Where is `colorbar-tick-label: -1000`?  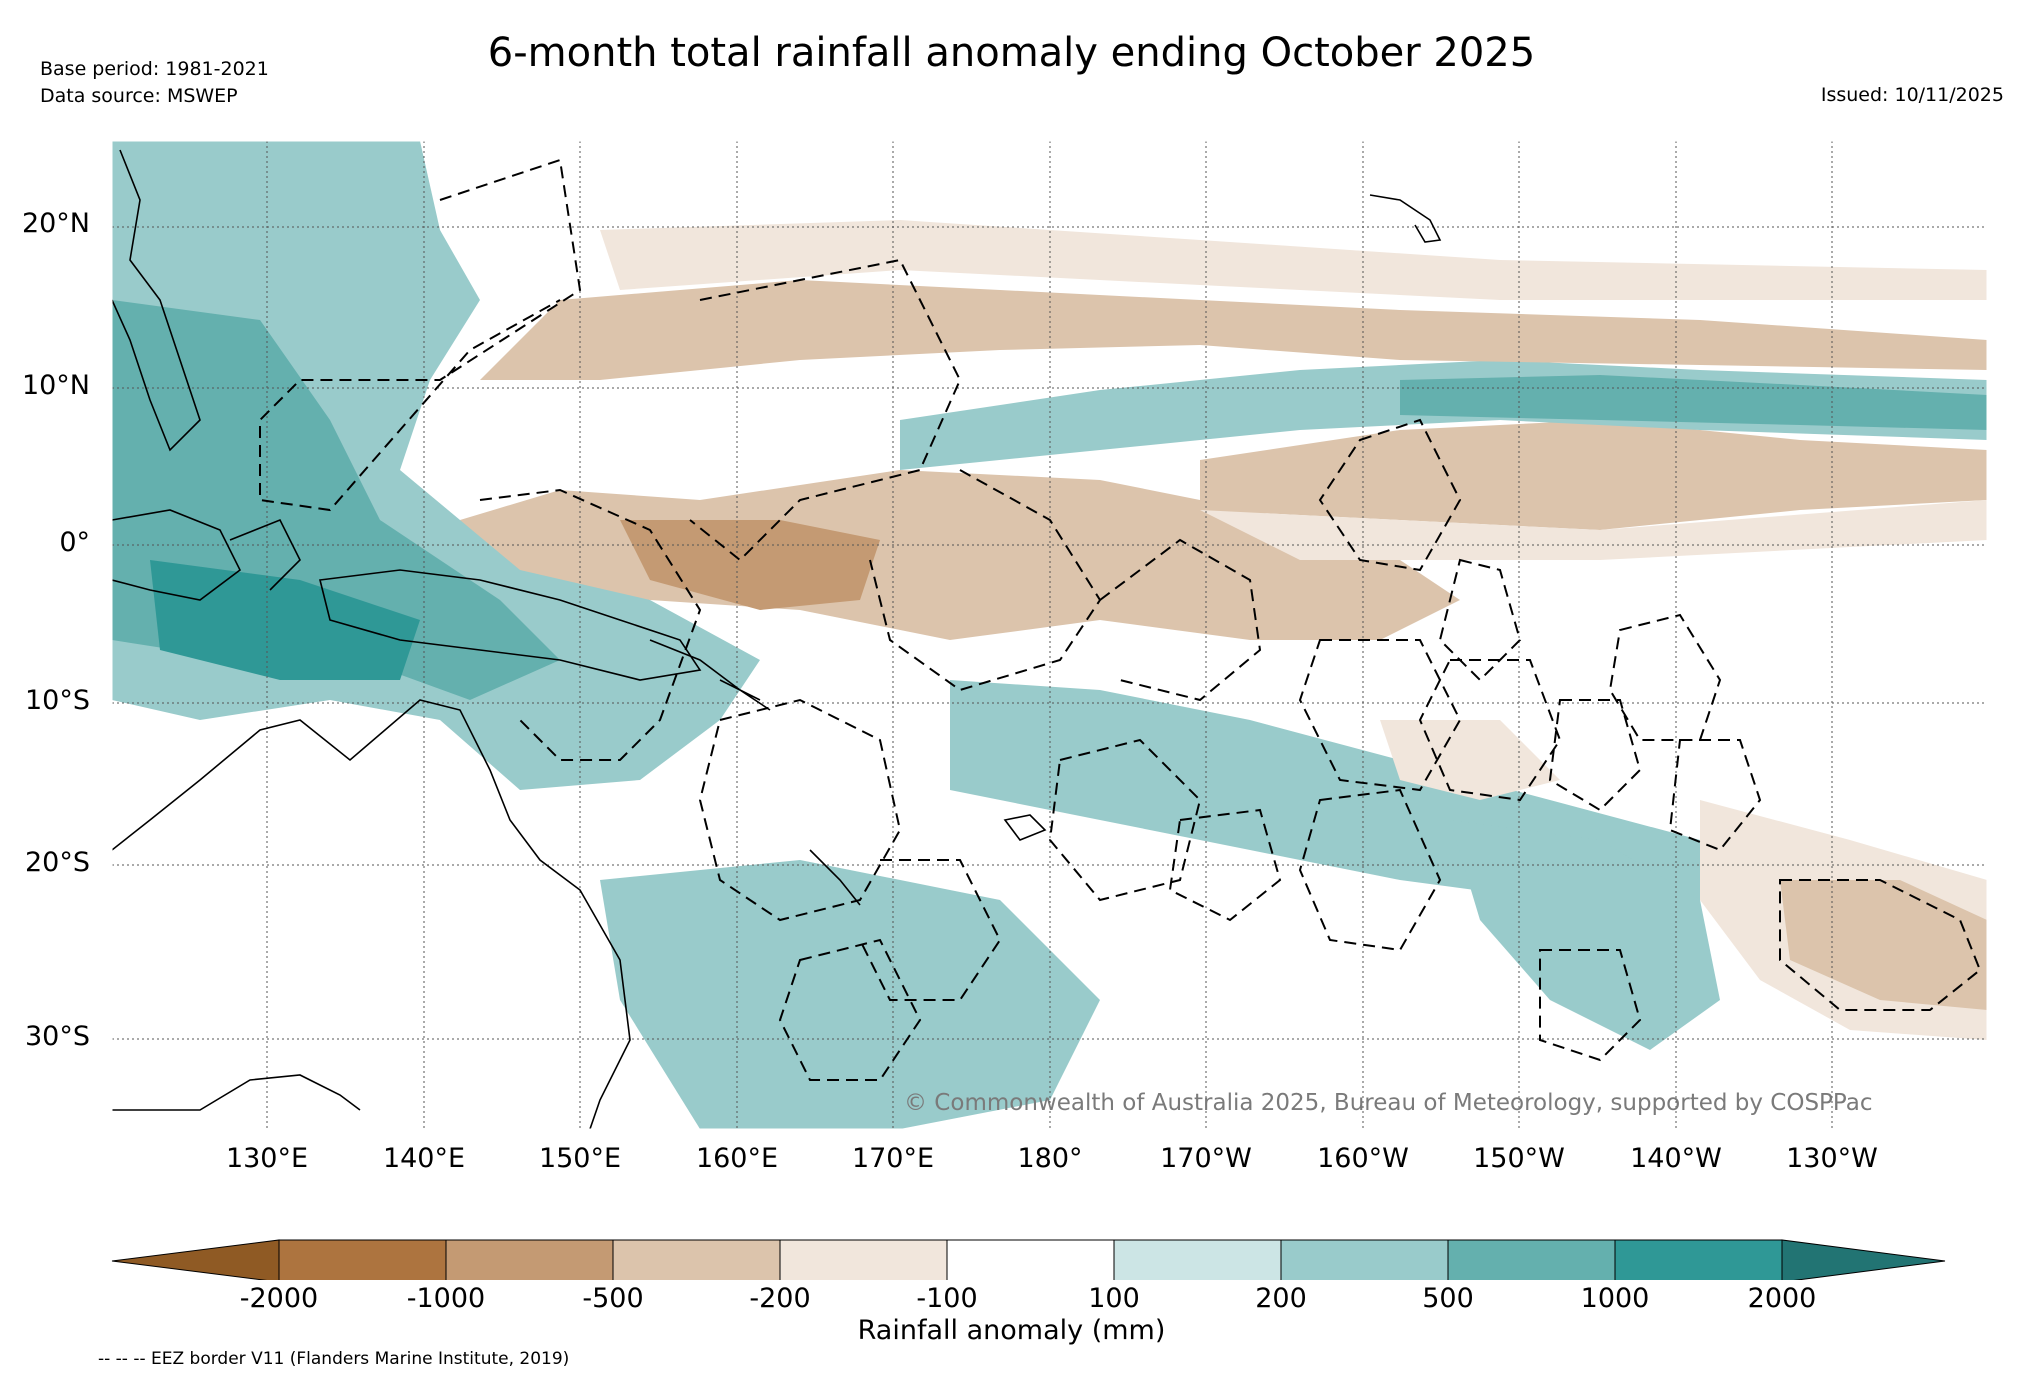 colorbar-tick-label: -1000 is located at coordinates (446, 1298).